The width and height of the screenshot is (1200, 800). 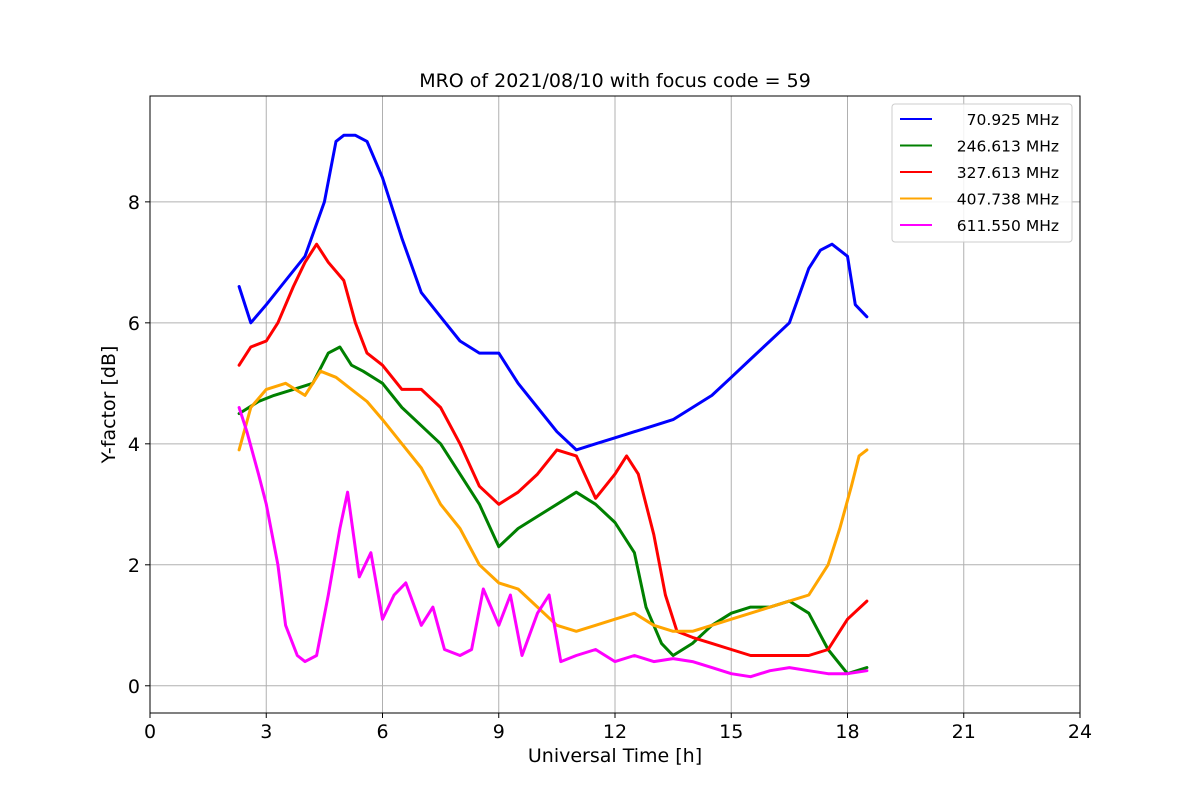 I want to click on x-tick-label: 0, so click(x=150, y=732).